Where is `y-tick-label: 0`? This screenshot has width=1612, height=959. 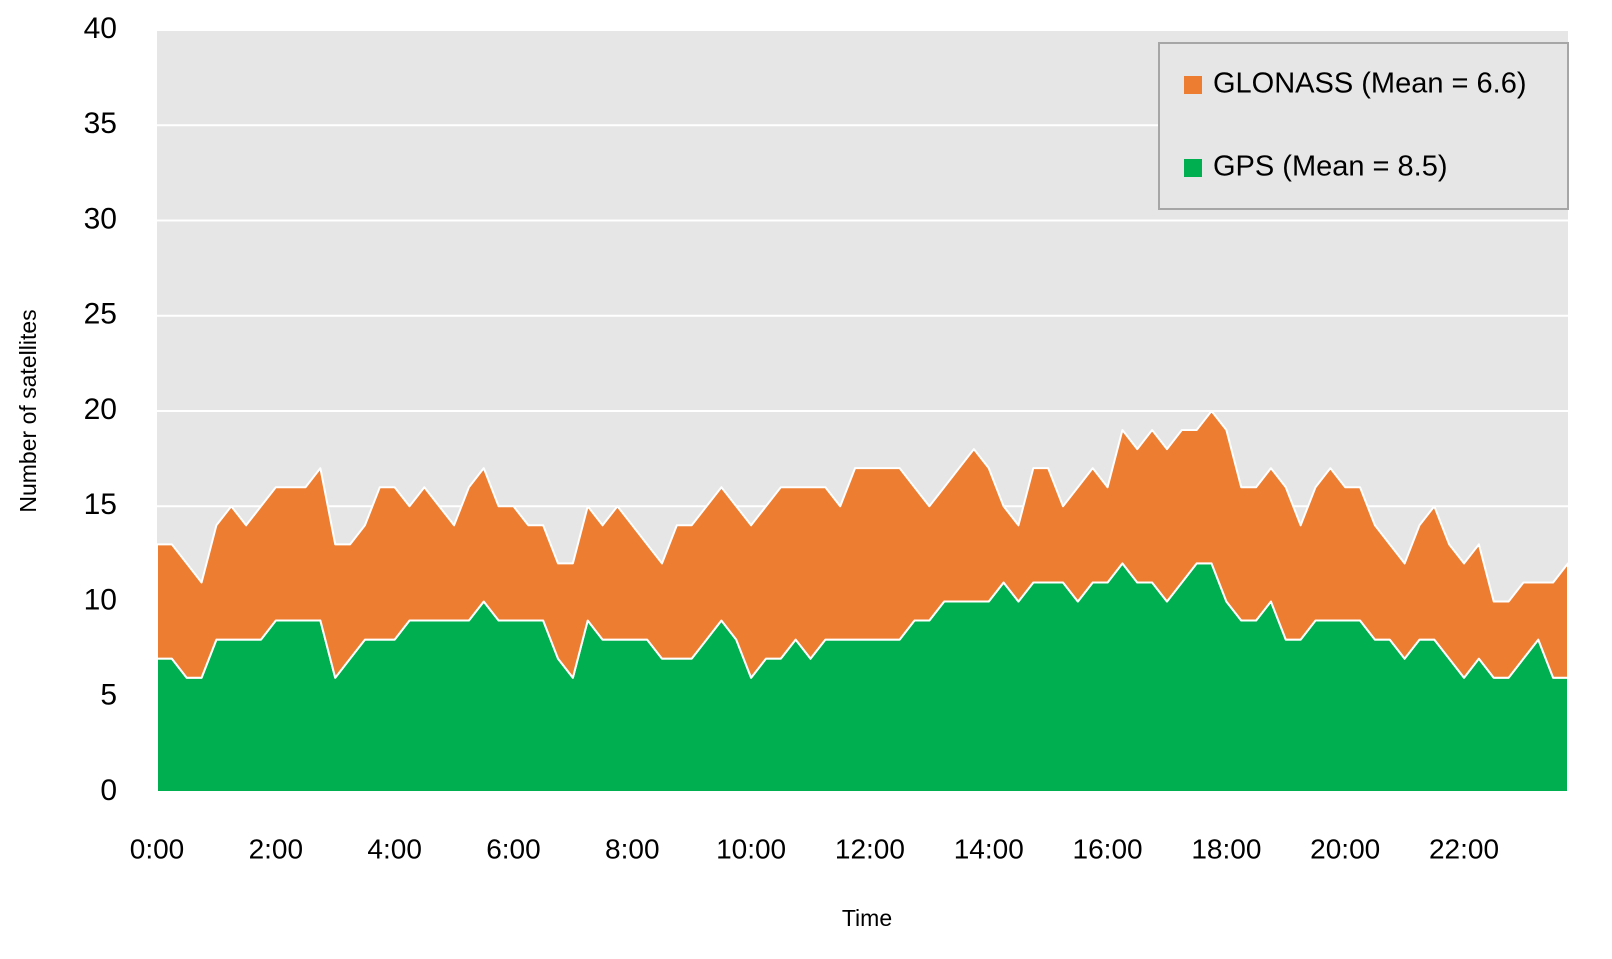 y-tick-label: 0 is located at coordinates (108, 790).